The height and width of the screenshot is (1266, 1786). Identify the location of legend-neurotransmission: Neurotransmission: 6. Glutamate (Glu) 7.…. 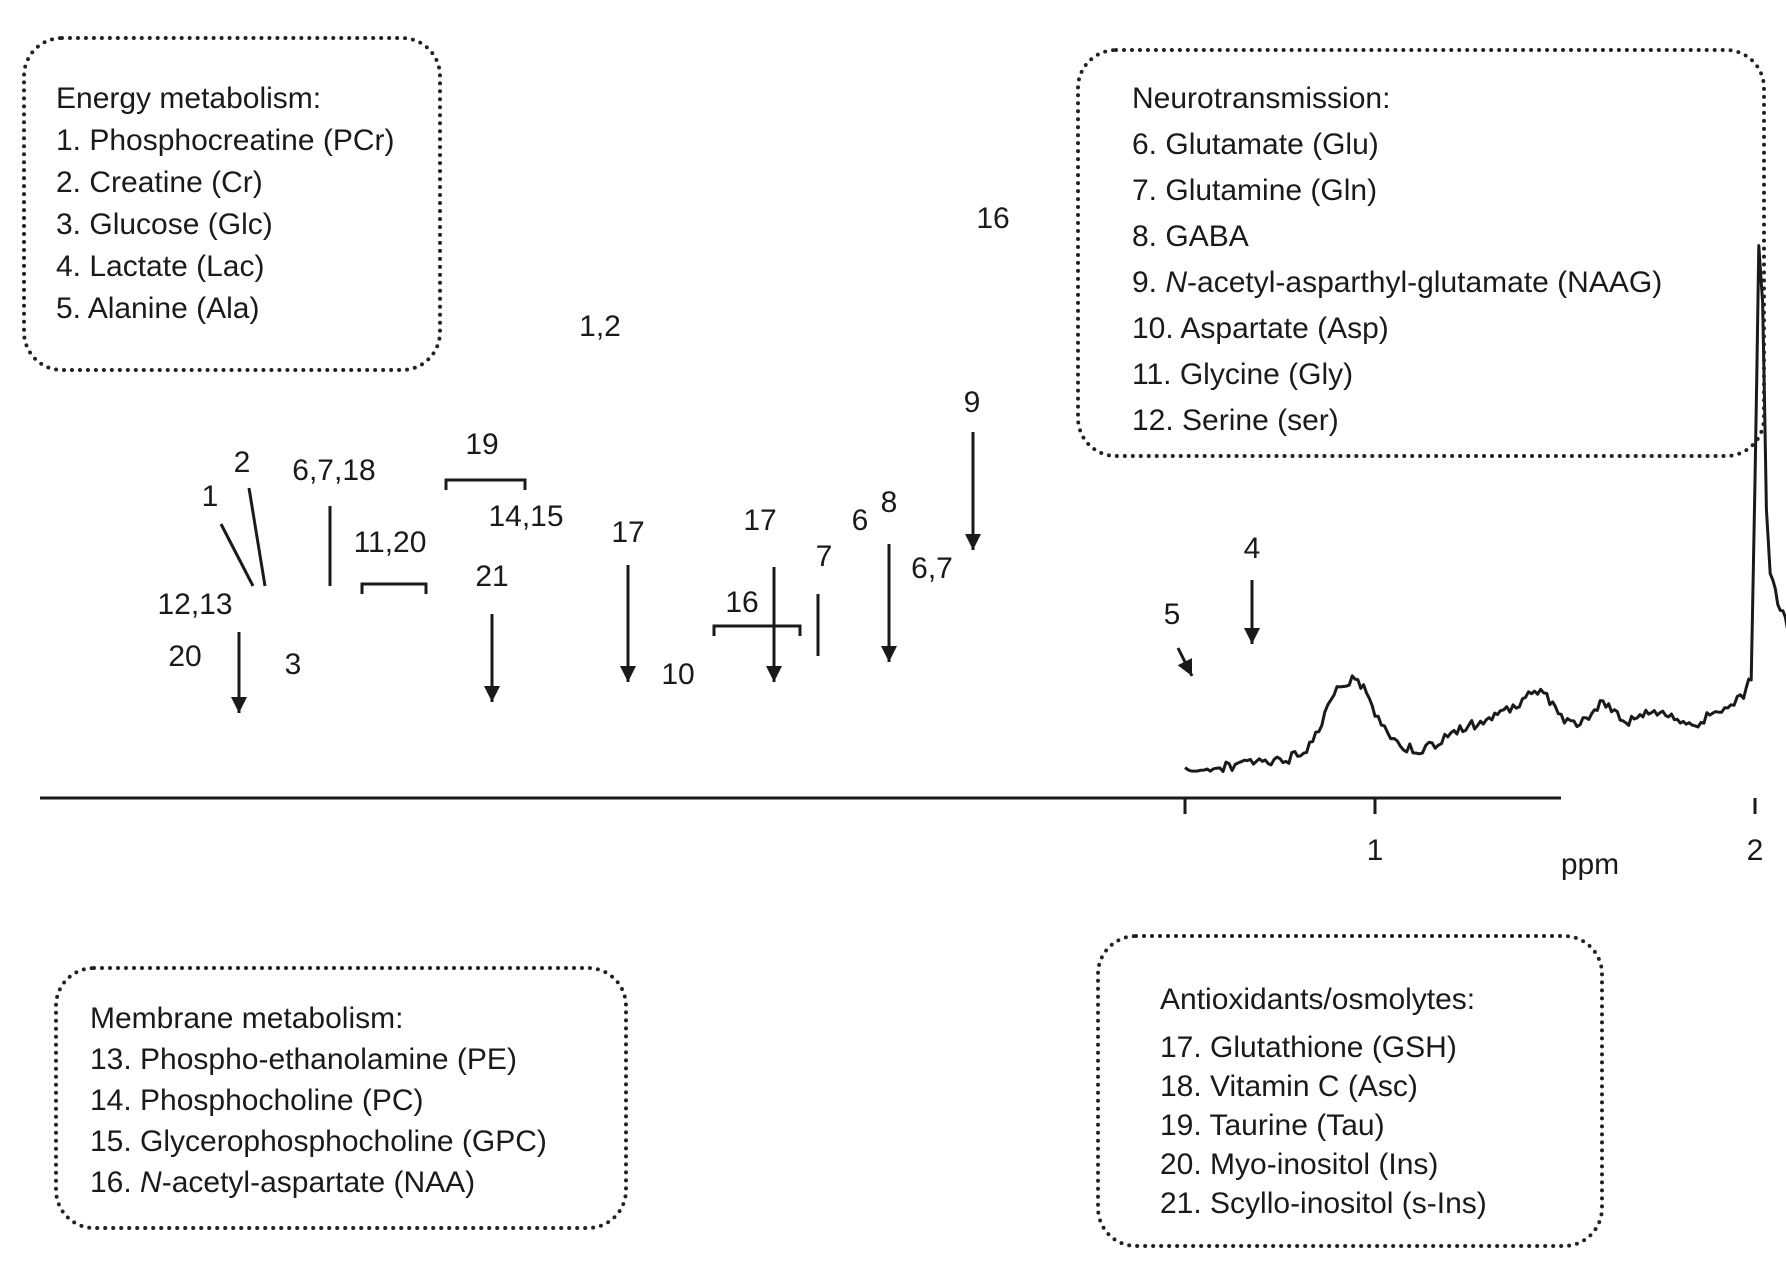
(1421, 253).